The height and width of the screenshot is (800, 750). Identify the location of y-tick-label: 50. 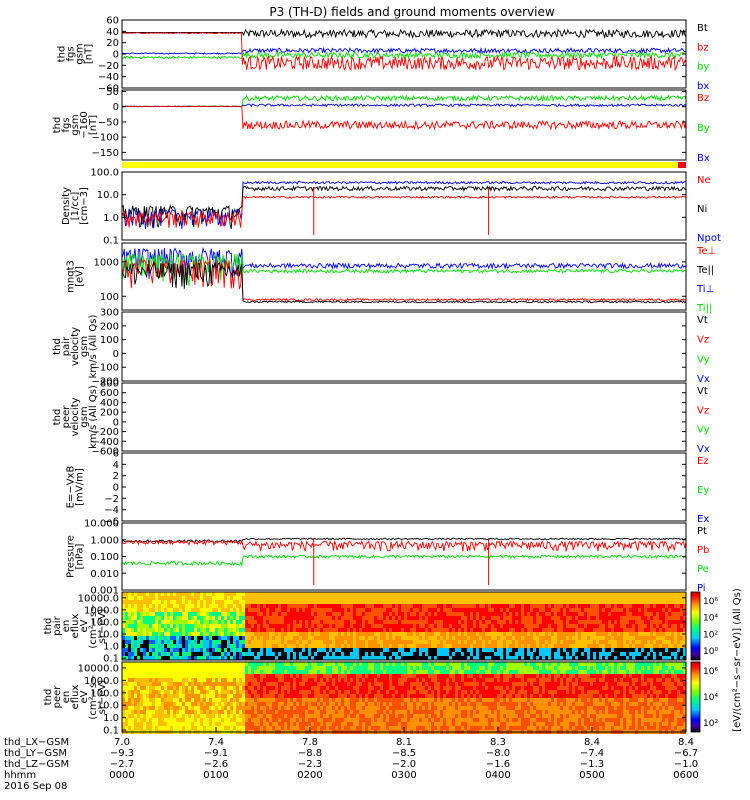
(112, 92).